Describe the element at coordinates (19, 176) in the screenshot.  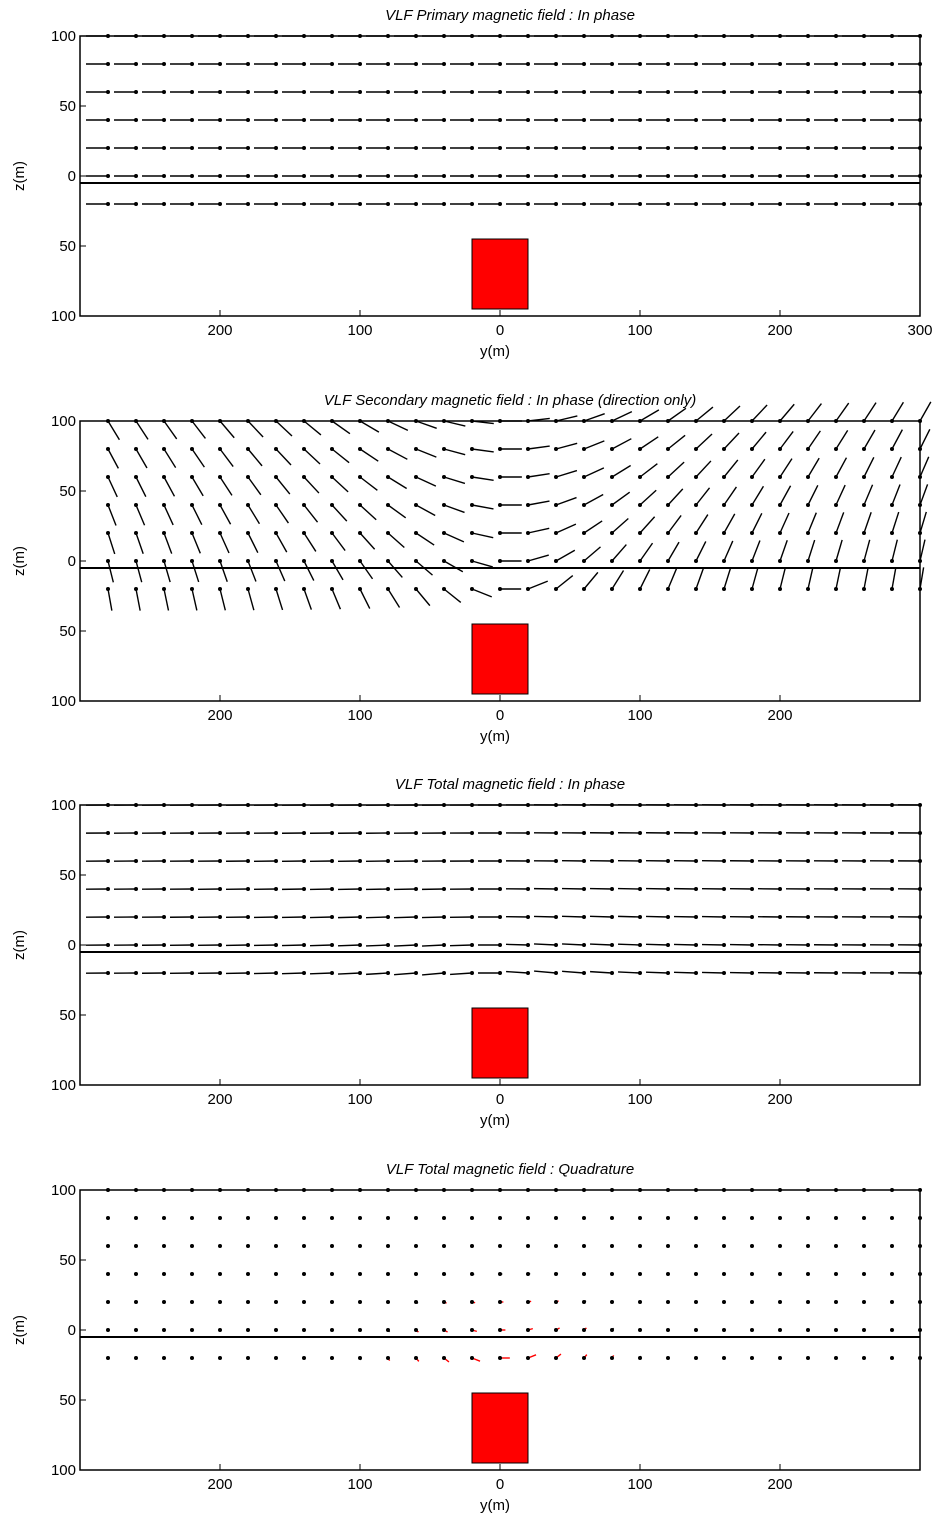
I see `y-axis-label: z(m)` at that location.